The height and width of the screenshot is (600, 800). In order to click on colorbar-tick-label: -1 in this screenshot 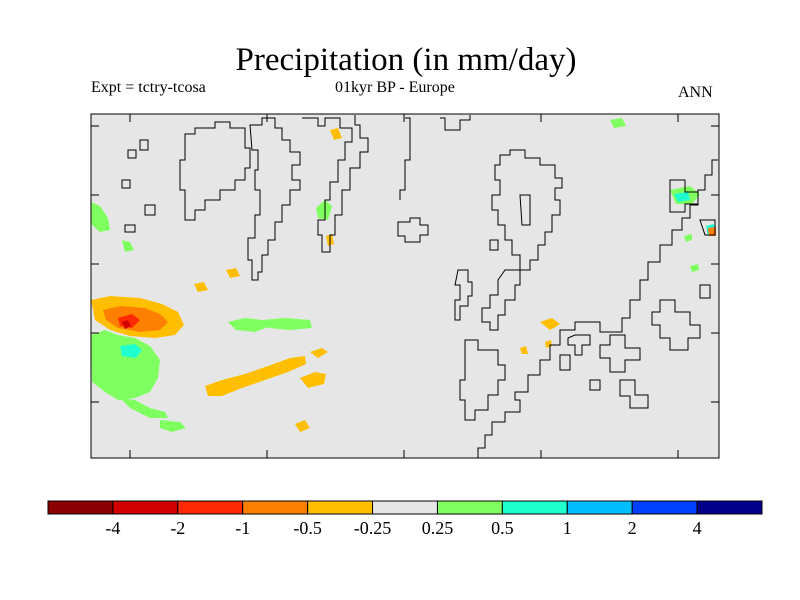, I will do `click(243, 528)`.